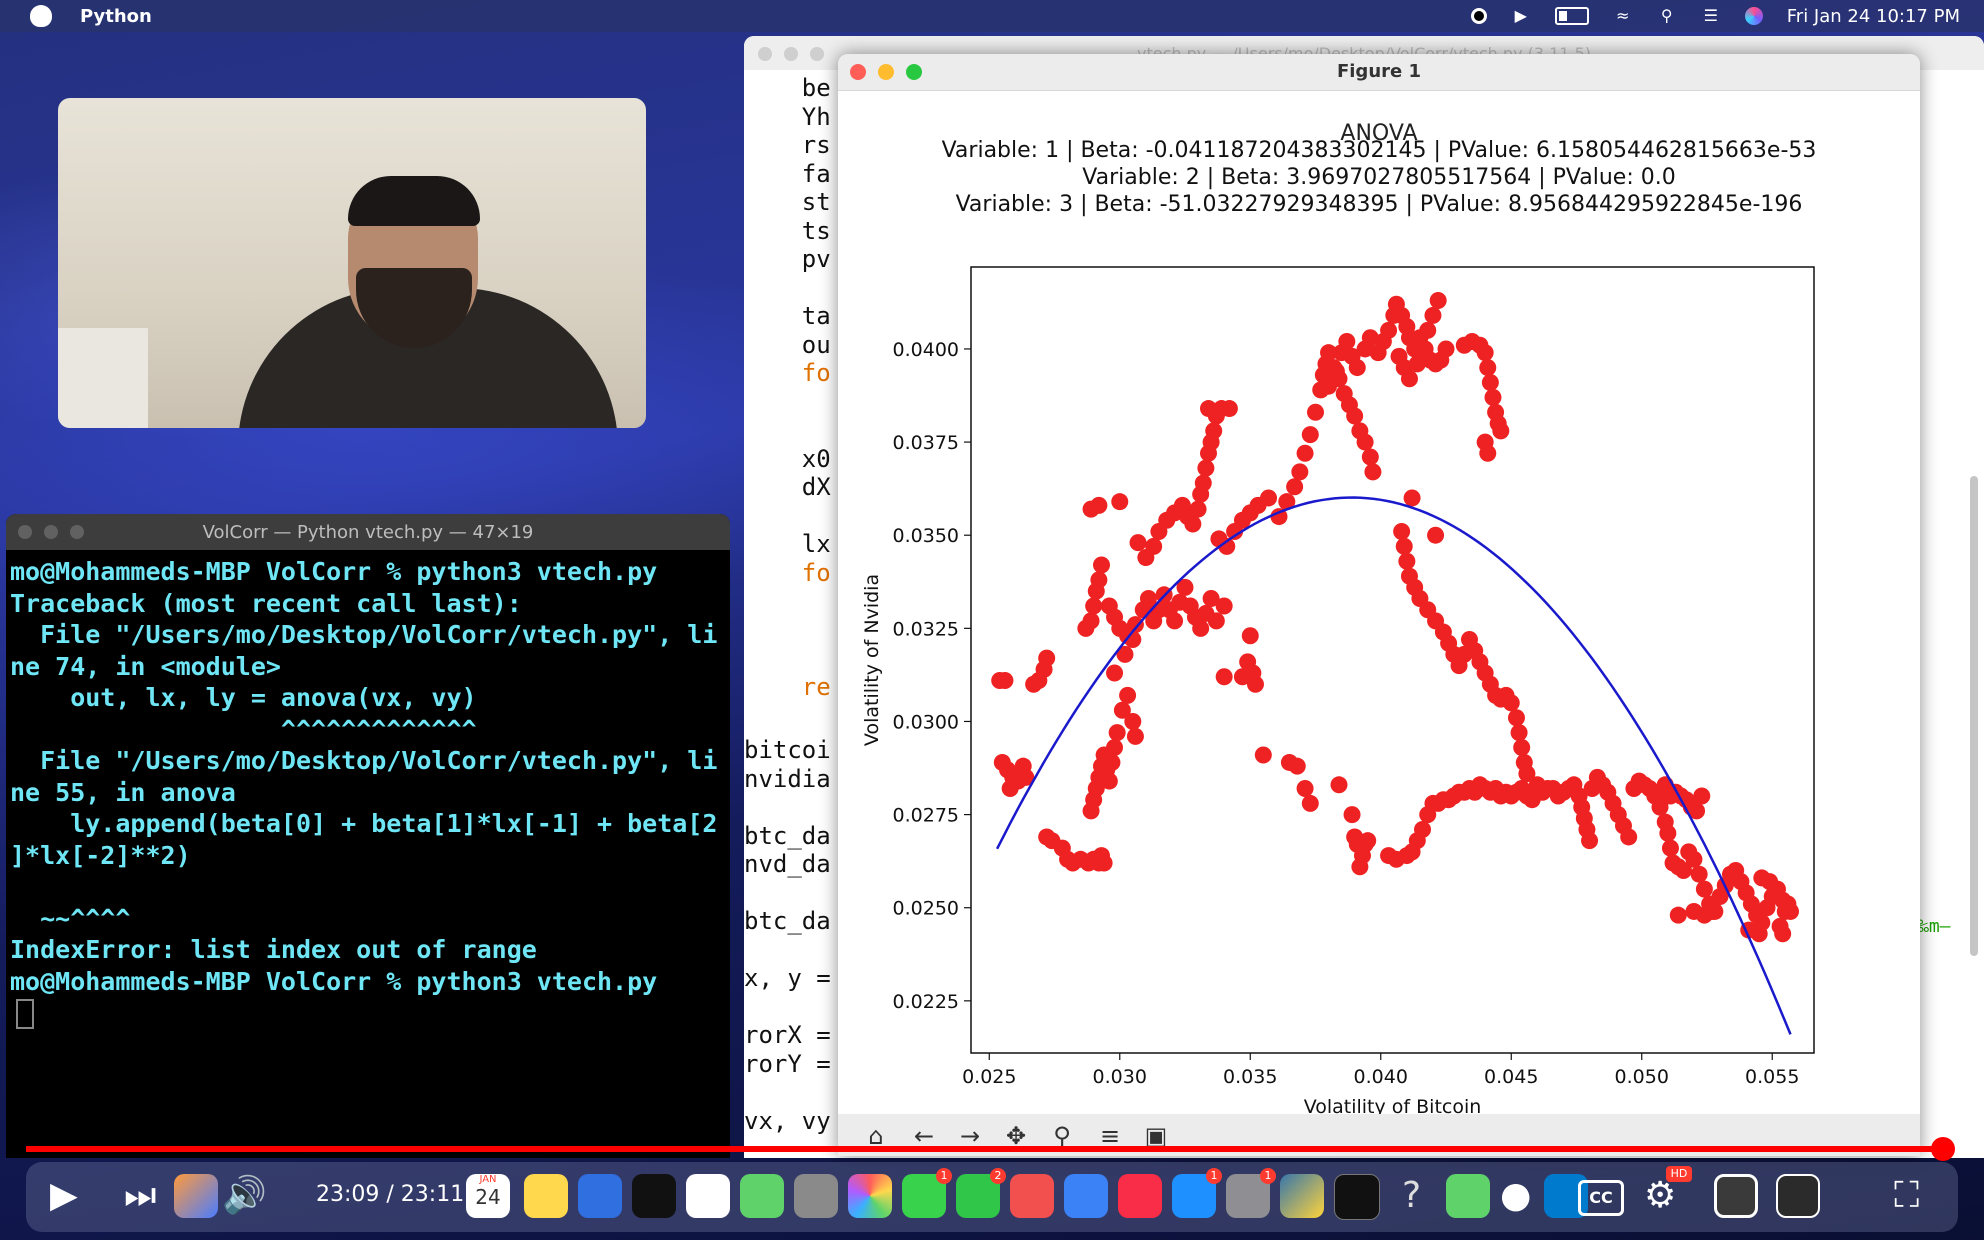 Image resolution: width=1984 pixels, height=1240 pixels. What do you see at coordinates (1016, 1136) in the screenshot?
I see `pan-icon: ✥` at bounding box center [1016, 1136].